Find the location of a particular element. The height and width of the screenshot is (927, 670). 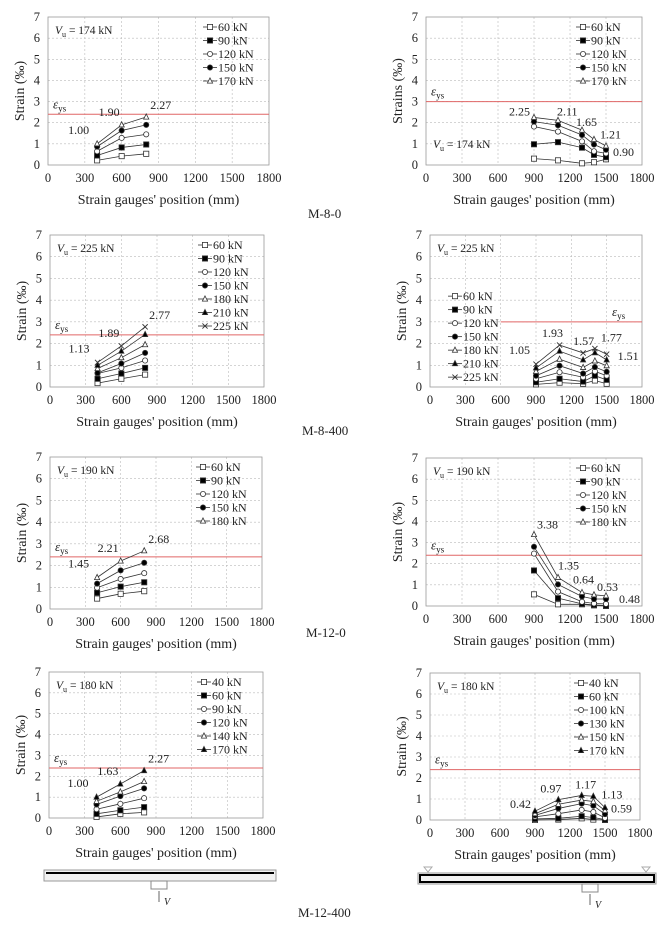

x-tick-label: 1500 is located at coordinates (606, 400).